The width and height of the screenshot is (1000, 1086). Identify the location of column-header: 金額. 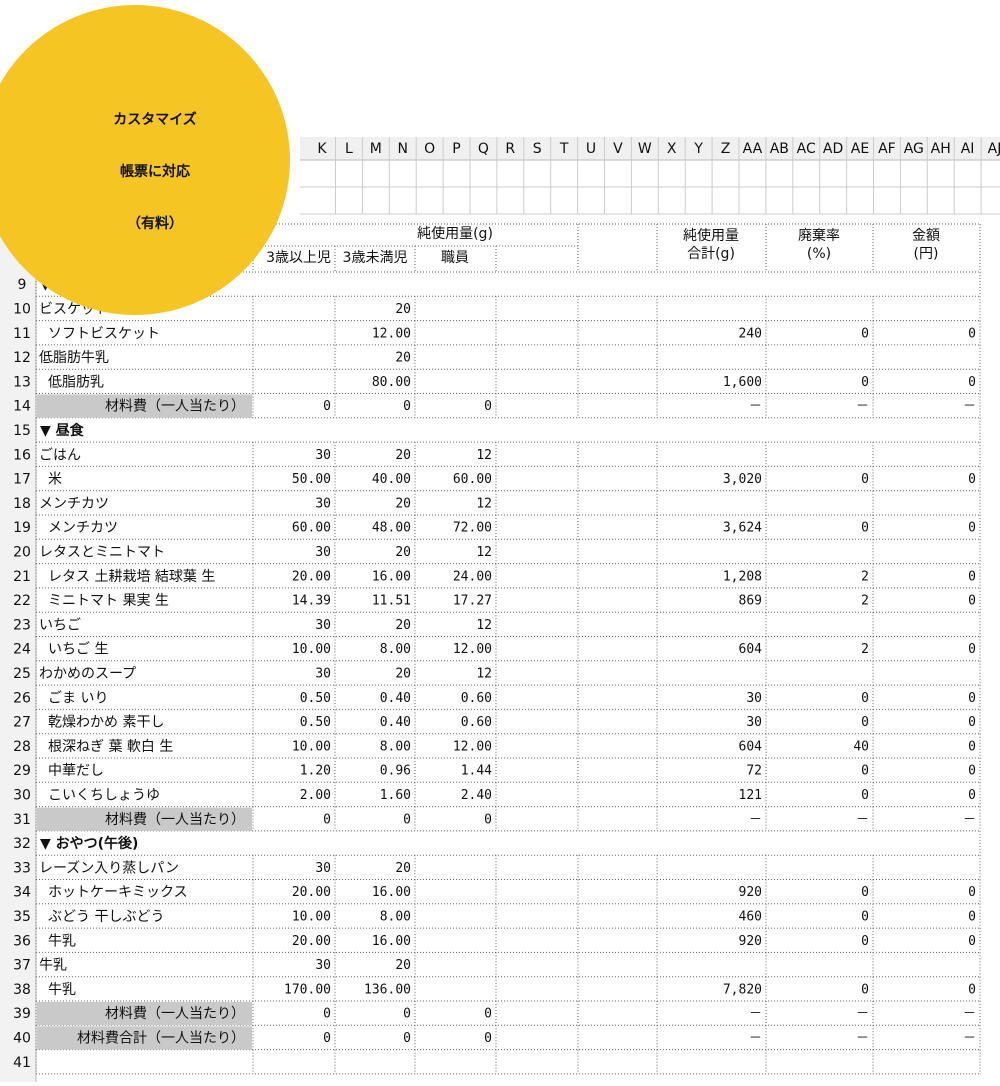
(926, 236).